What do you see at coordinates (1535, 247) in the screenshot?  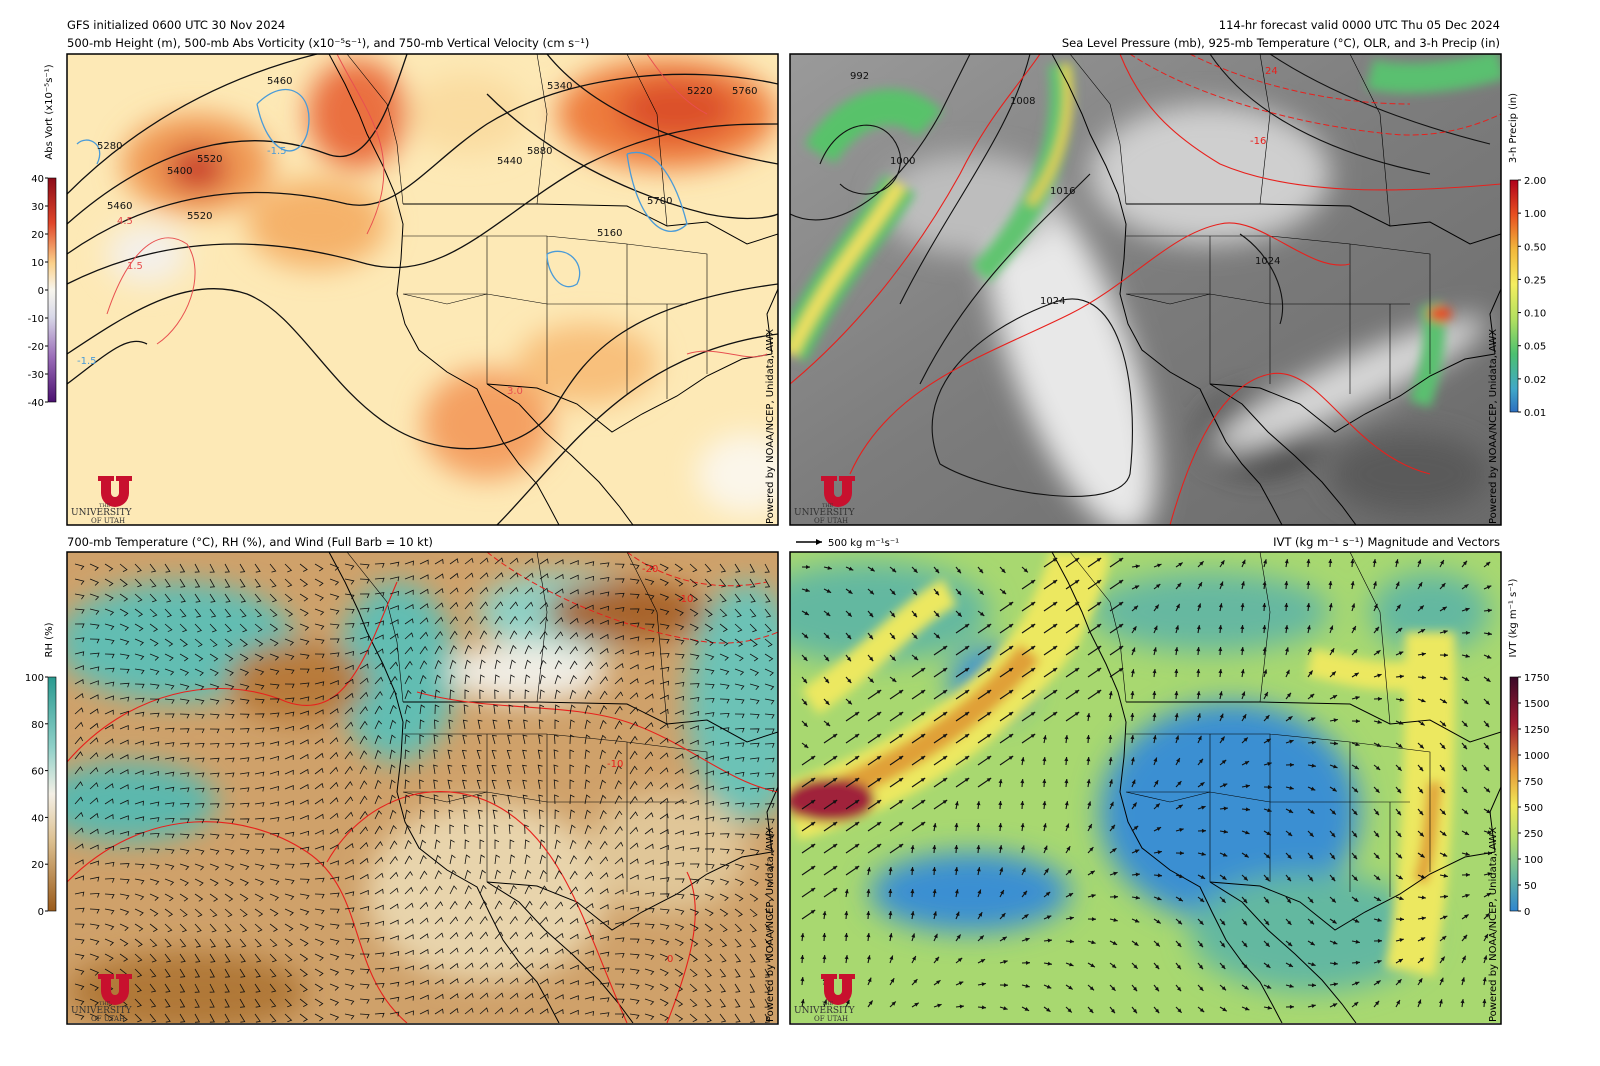 I see `colorbar-tick-label: 0.50` at bounding box center [1535, 247].